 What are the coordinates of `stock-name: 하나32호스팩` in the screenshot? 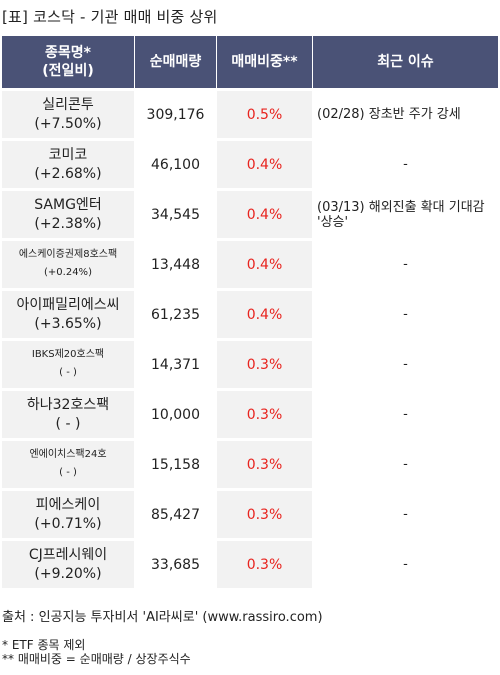 It's located at (68, 404).